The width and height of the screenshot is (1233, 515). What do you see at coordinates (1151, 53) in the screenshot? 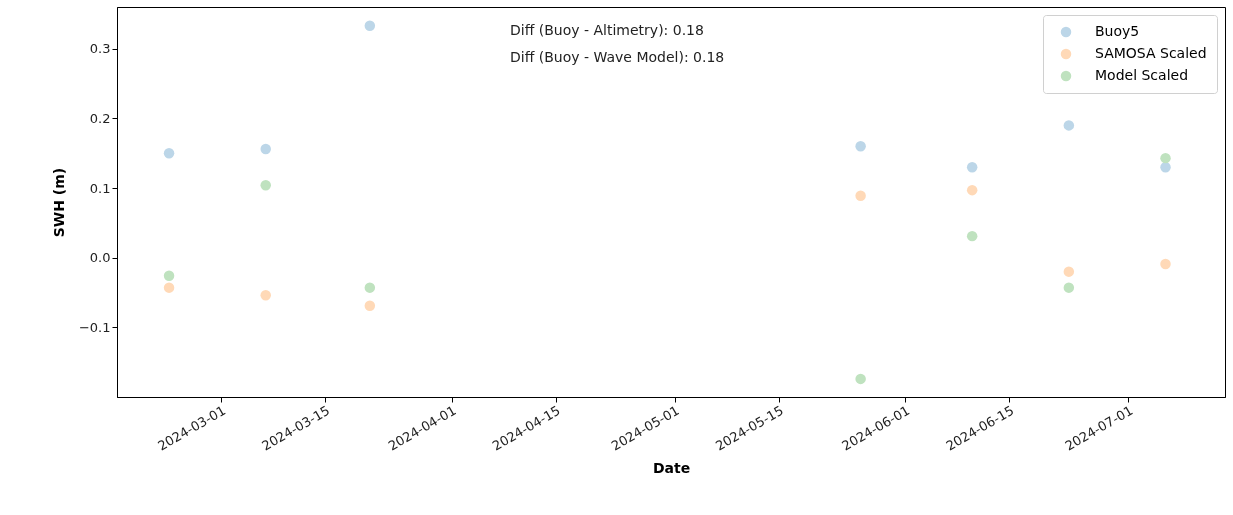
I see `legend-label: SAMOSA Scaled` at bounding box center [1151, 53].